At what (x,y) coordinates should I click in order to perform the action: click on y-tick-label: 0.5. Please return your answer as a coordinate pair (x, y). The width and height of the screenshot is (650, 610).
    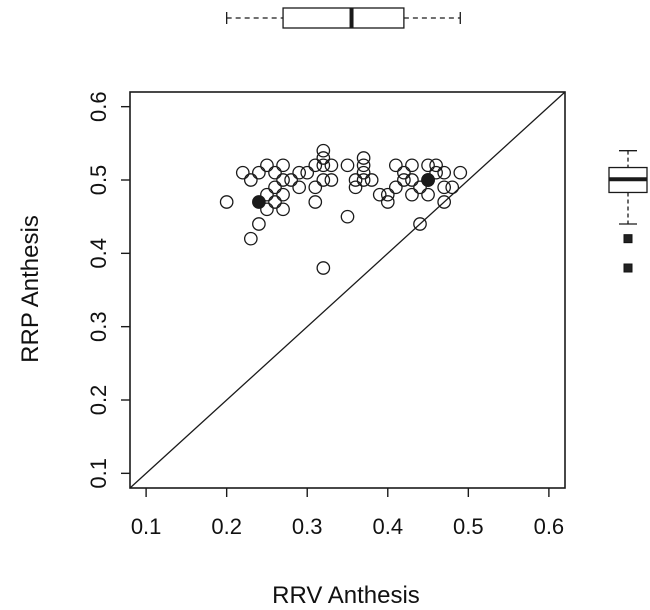
    Looking at the image, I should click on (98, 180).